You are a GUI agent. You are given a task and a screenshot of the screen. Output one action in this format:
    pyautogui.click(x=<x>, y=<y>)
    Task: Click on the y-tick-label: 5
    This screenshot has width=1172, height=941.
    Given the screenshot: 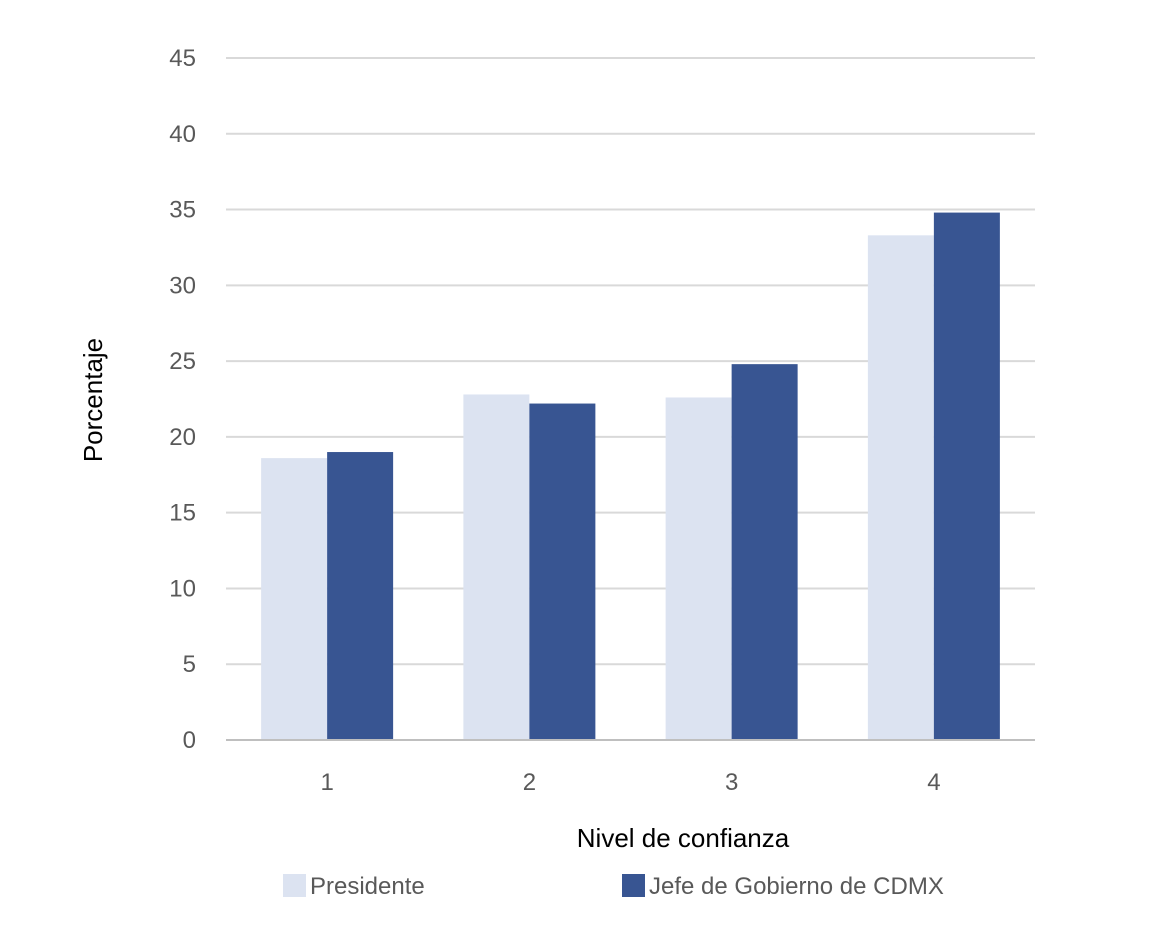 What is the action you would take?
    pyautogui.click(x=189, y=664)
    